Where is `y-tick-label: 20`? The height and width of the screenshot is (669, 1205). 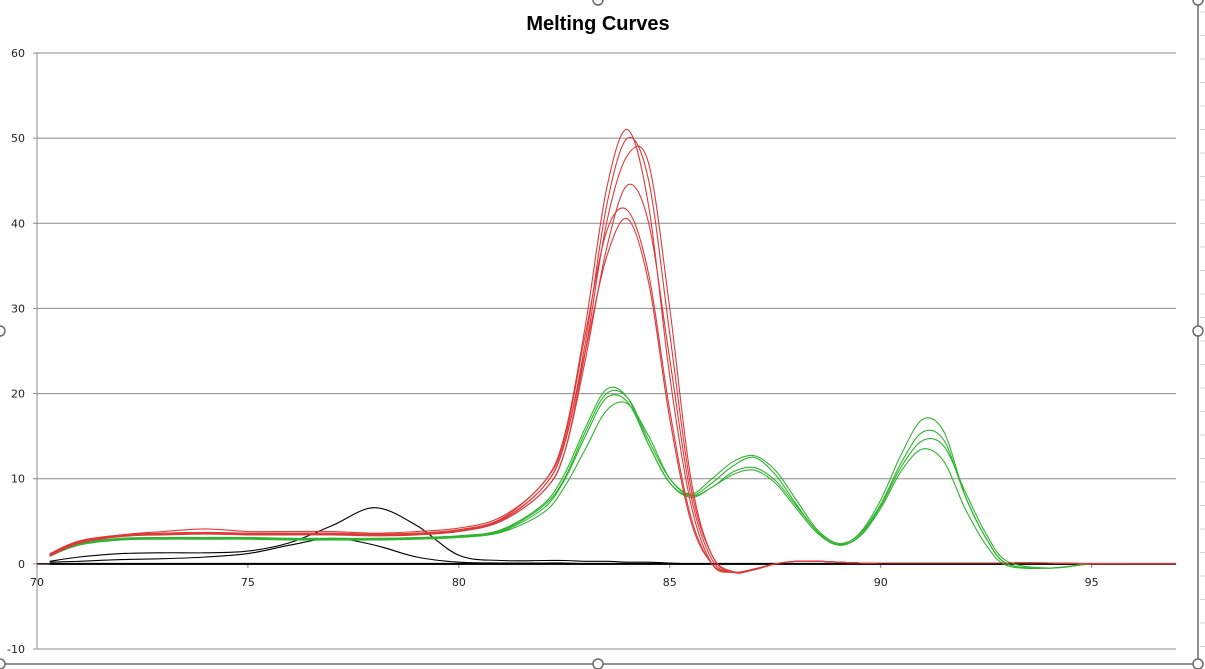 y-tick-label: 20 is located at coordinates (18, 394).